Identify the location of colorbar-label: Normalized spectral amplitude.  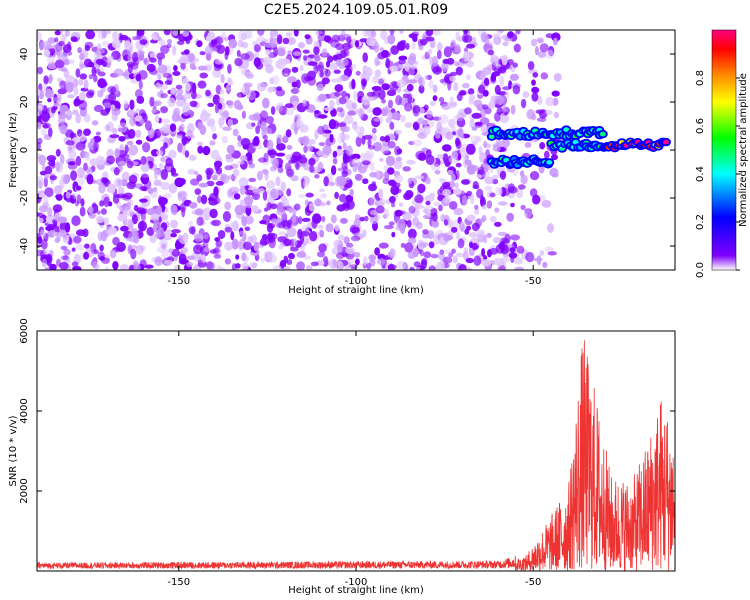
(743, 150).